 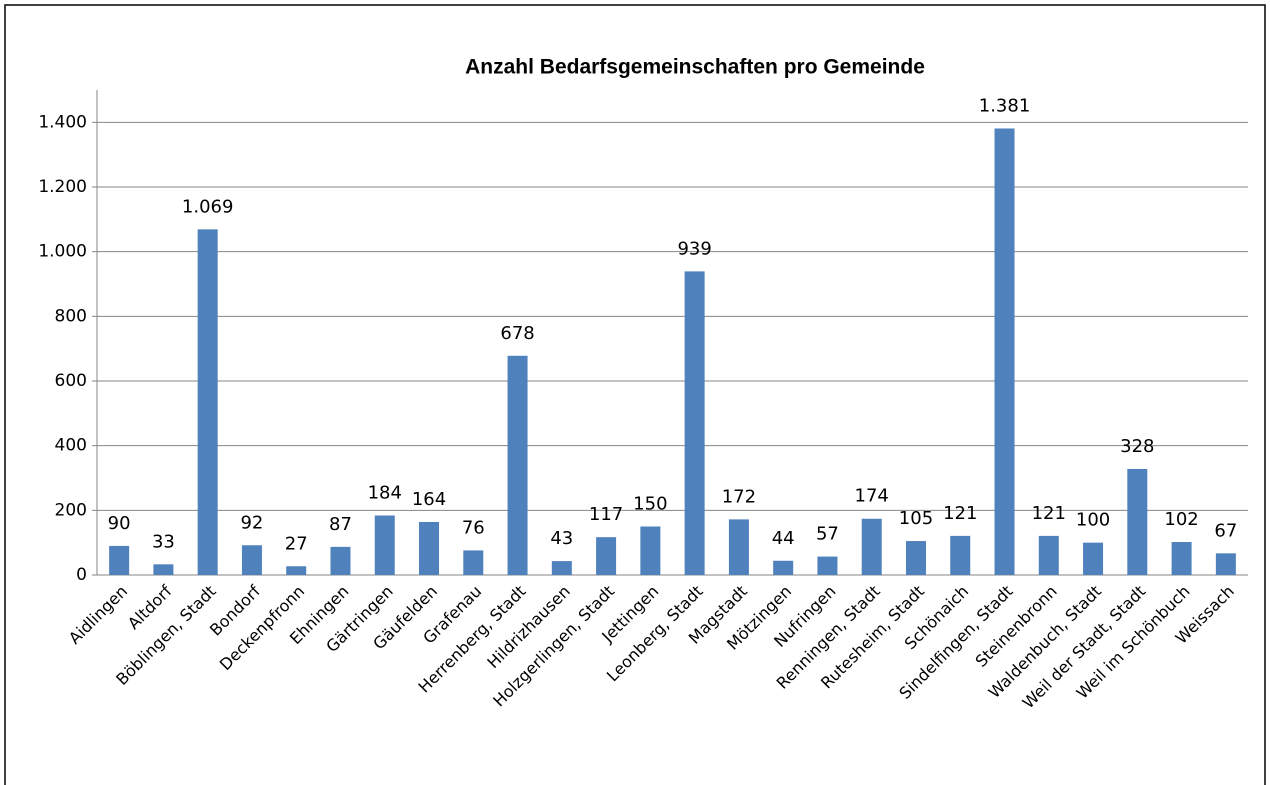 What do you see at coordinates (1005, 105) in the screenshot?
I see `value-label: 1.381` at bounding box center [1005, 105].